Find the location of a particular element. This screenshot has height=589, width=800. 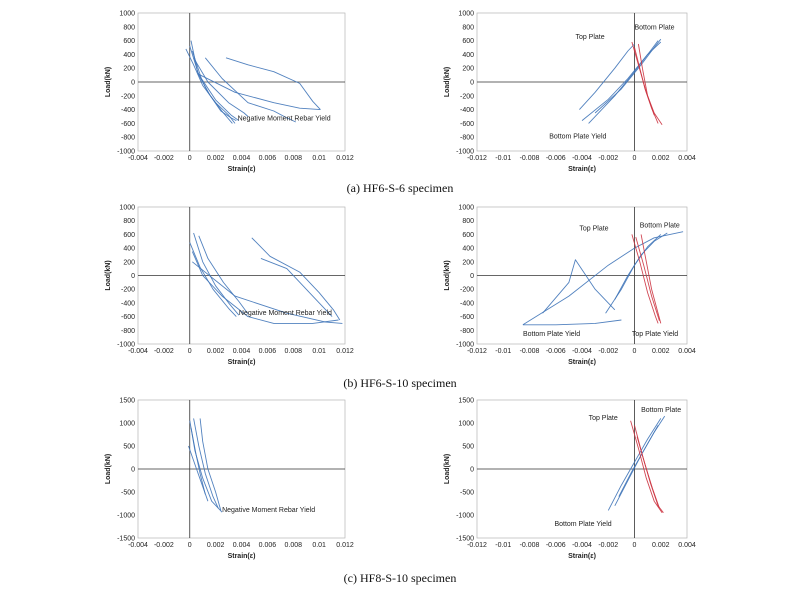

y-tick-label: 500 is located at coordinates (129, 447).